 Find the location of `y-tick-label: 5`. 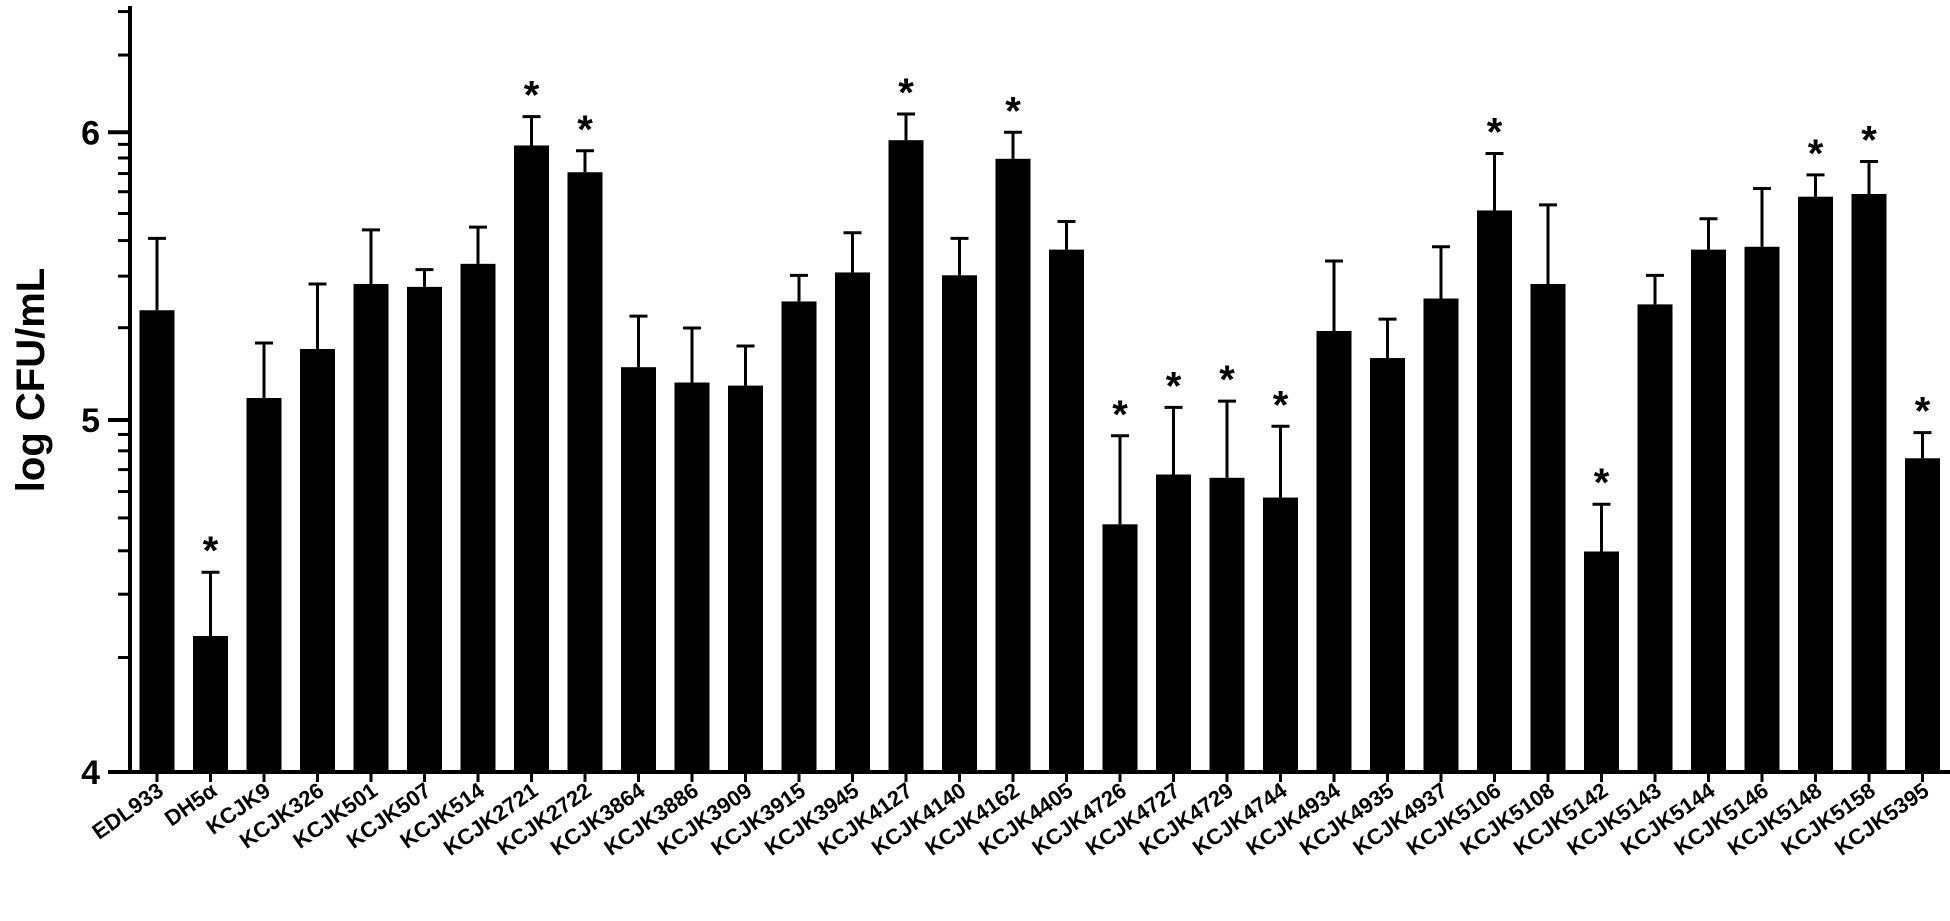

y-tick-label: 5 is located at coordinates (90, 421).